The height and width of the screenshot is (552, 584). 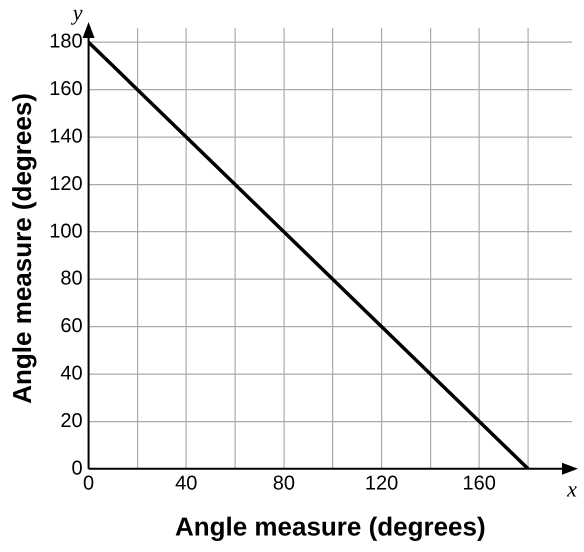 I want to click on y-tick-label: 140, so click(x=66, y=137).